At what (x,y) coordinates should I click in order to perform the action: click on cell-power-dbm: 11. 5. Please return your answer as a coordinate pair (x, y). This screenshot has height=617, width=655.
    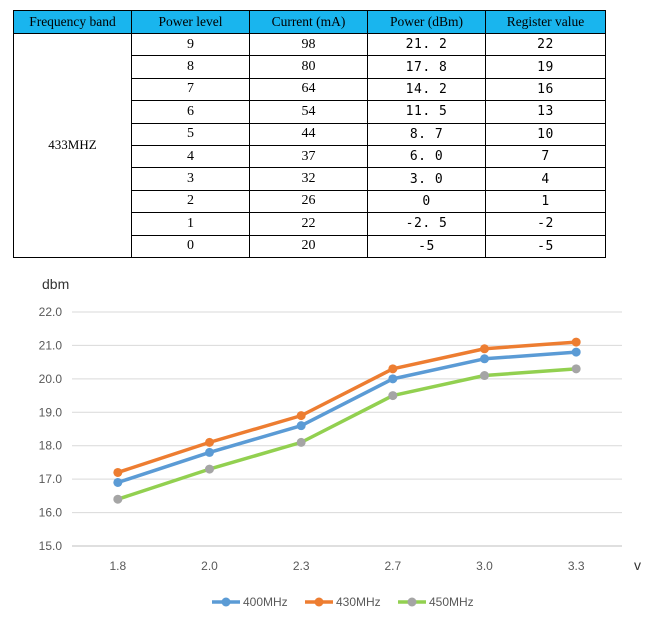
    Looking at the image, I should click on (426, 112).